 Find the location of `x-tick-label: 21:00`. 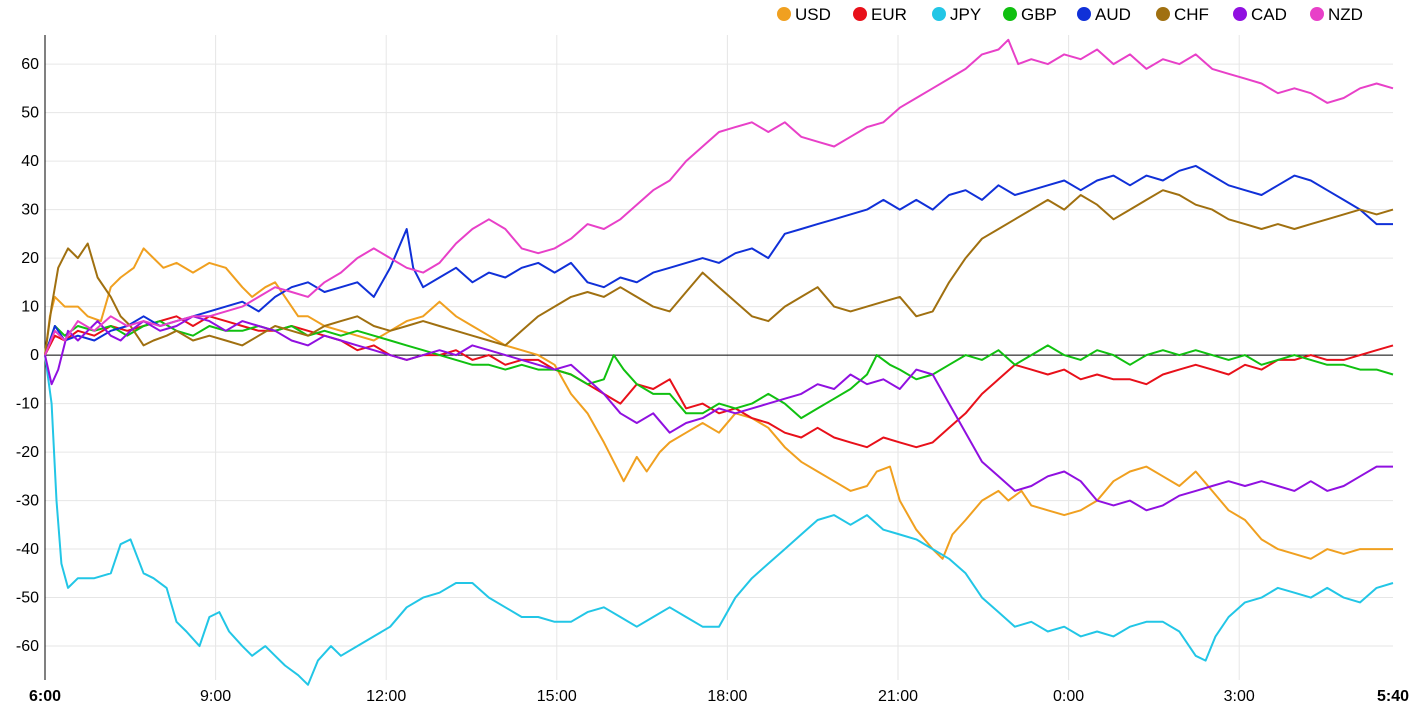

x-tick-label: 21:00 is located at coordinates (898, 696).